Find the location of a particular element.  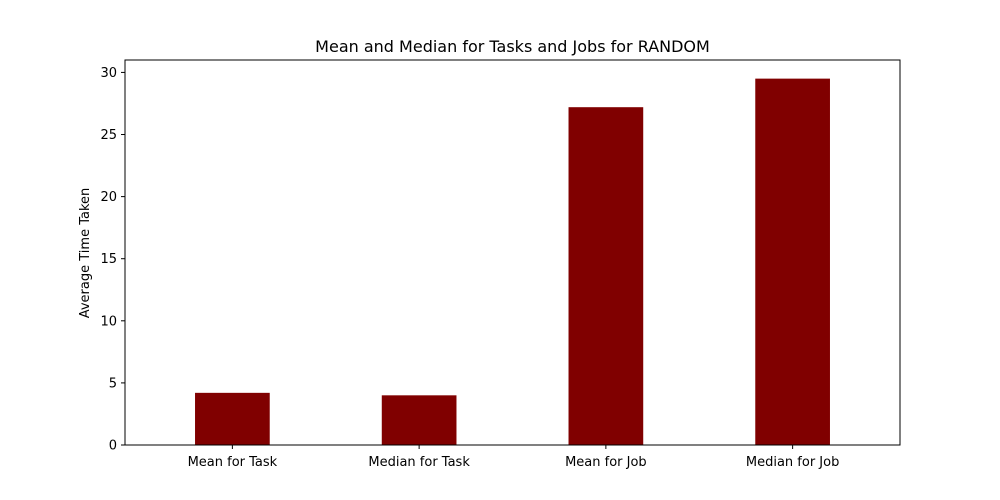

y-axis-label: Average Time Taken is located at coordinates (85, 253).